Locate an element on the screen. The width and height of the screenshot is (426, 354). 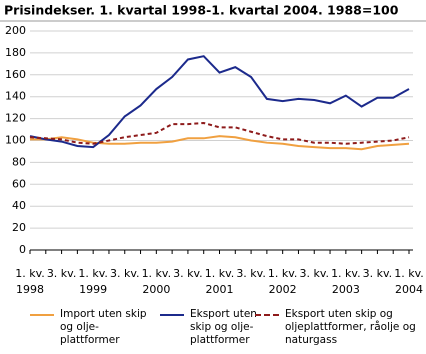
y-tick-label: 60 is located at coordinates (19, 183).